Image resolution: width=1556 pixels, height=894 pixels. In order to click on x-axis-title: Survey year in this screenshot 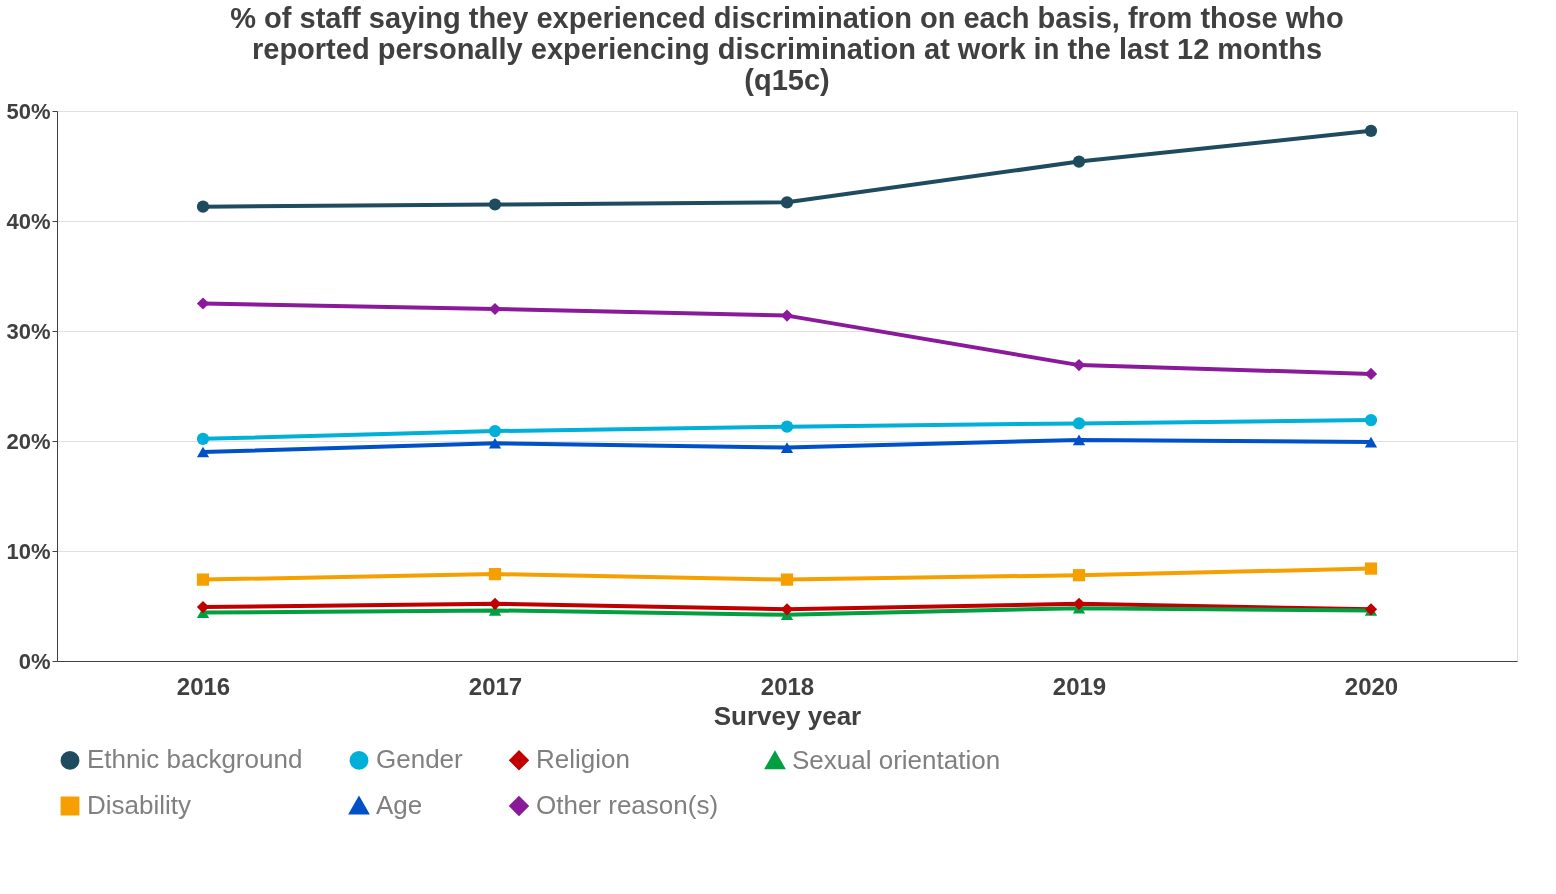, I will do `click(787, 715)`.